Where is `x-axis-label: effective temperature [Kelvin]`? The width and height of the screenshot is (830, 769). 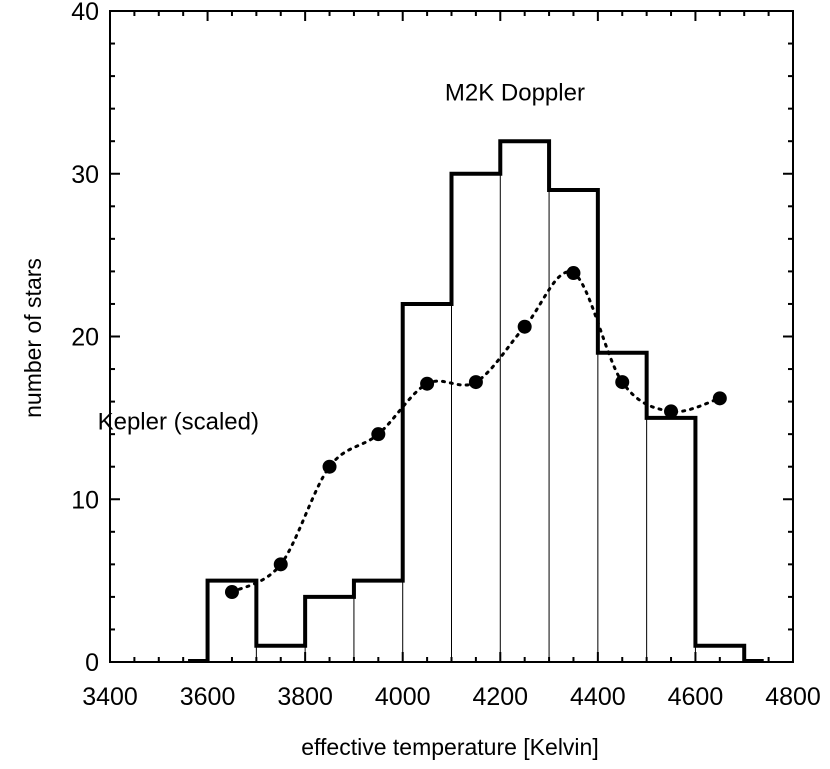
x-axis-label: effective temperature [Kelvin] is located at coordinates (449, 747).